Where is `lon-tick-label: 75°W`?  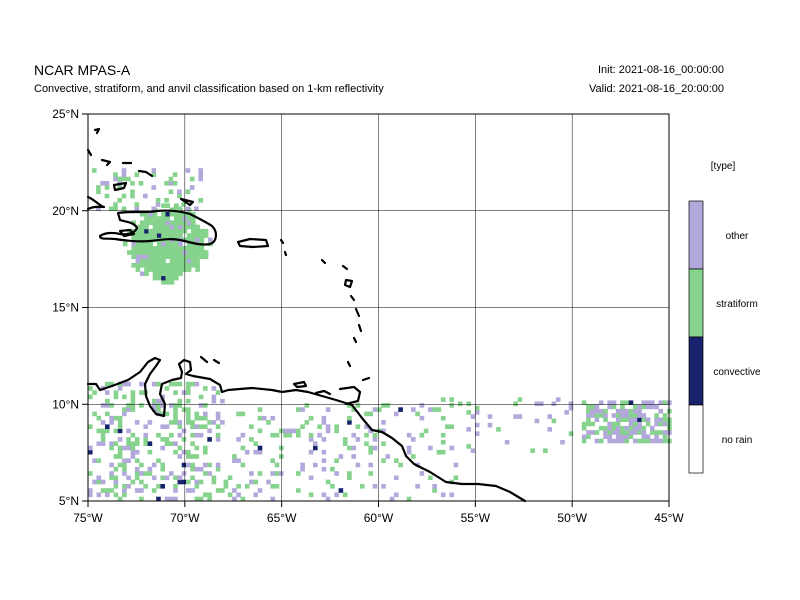
lon-tick-label: 75°W is located at coordinates (88, 518).